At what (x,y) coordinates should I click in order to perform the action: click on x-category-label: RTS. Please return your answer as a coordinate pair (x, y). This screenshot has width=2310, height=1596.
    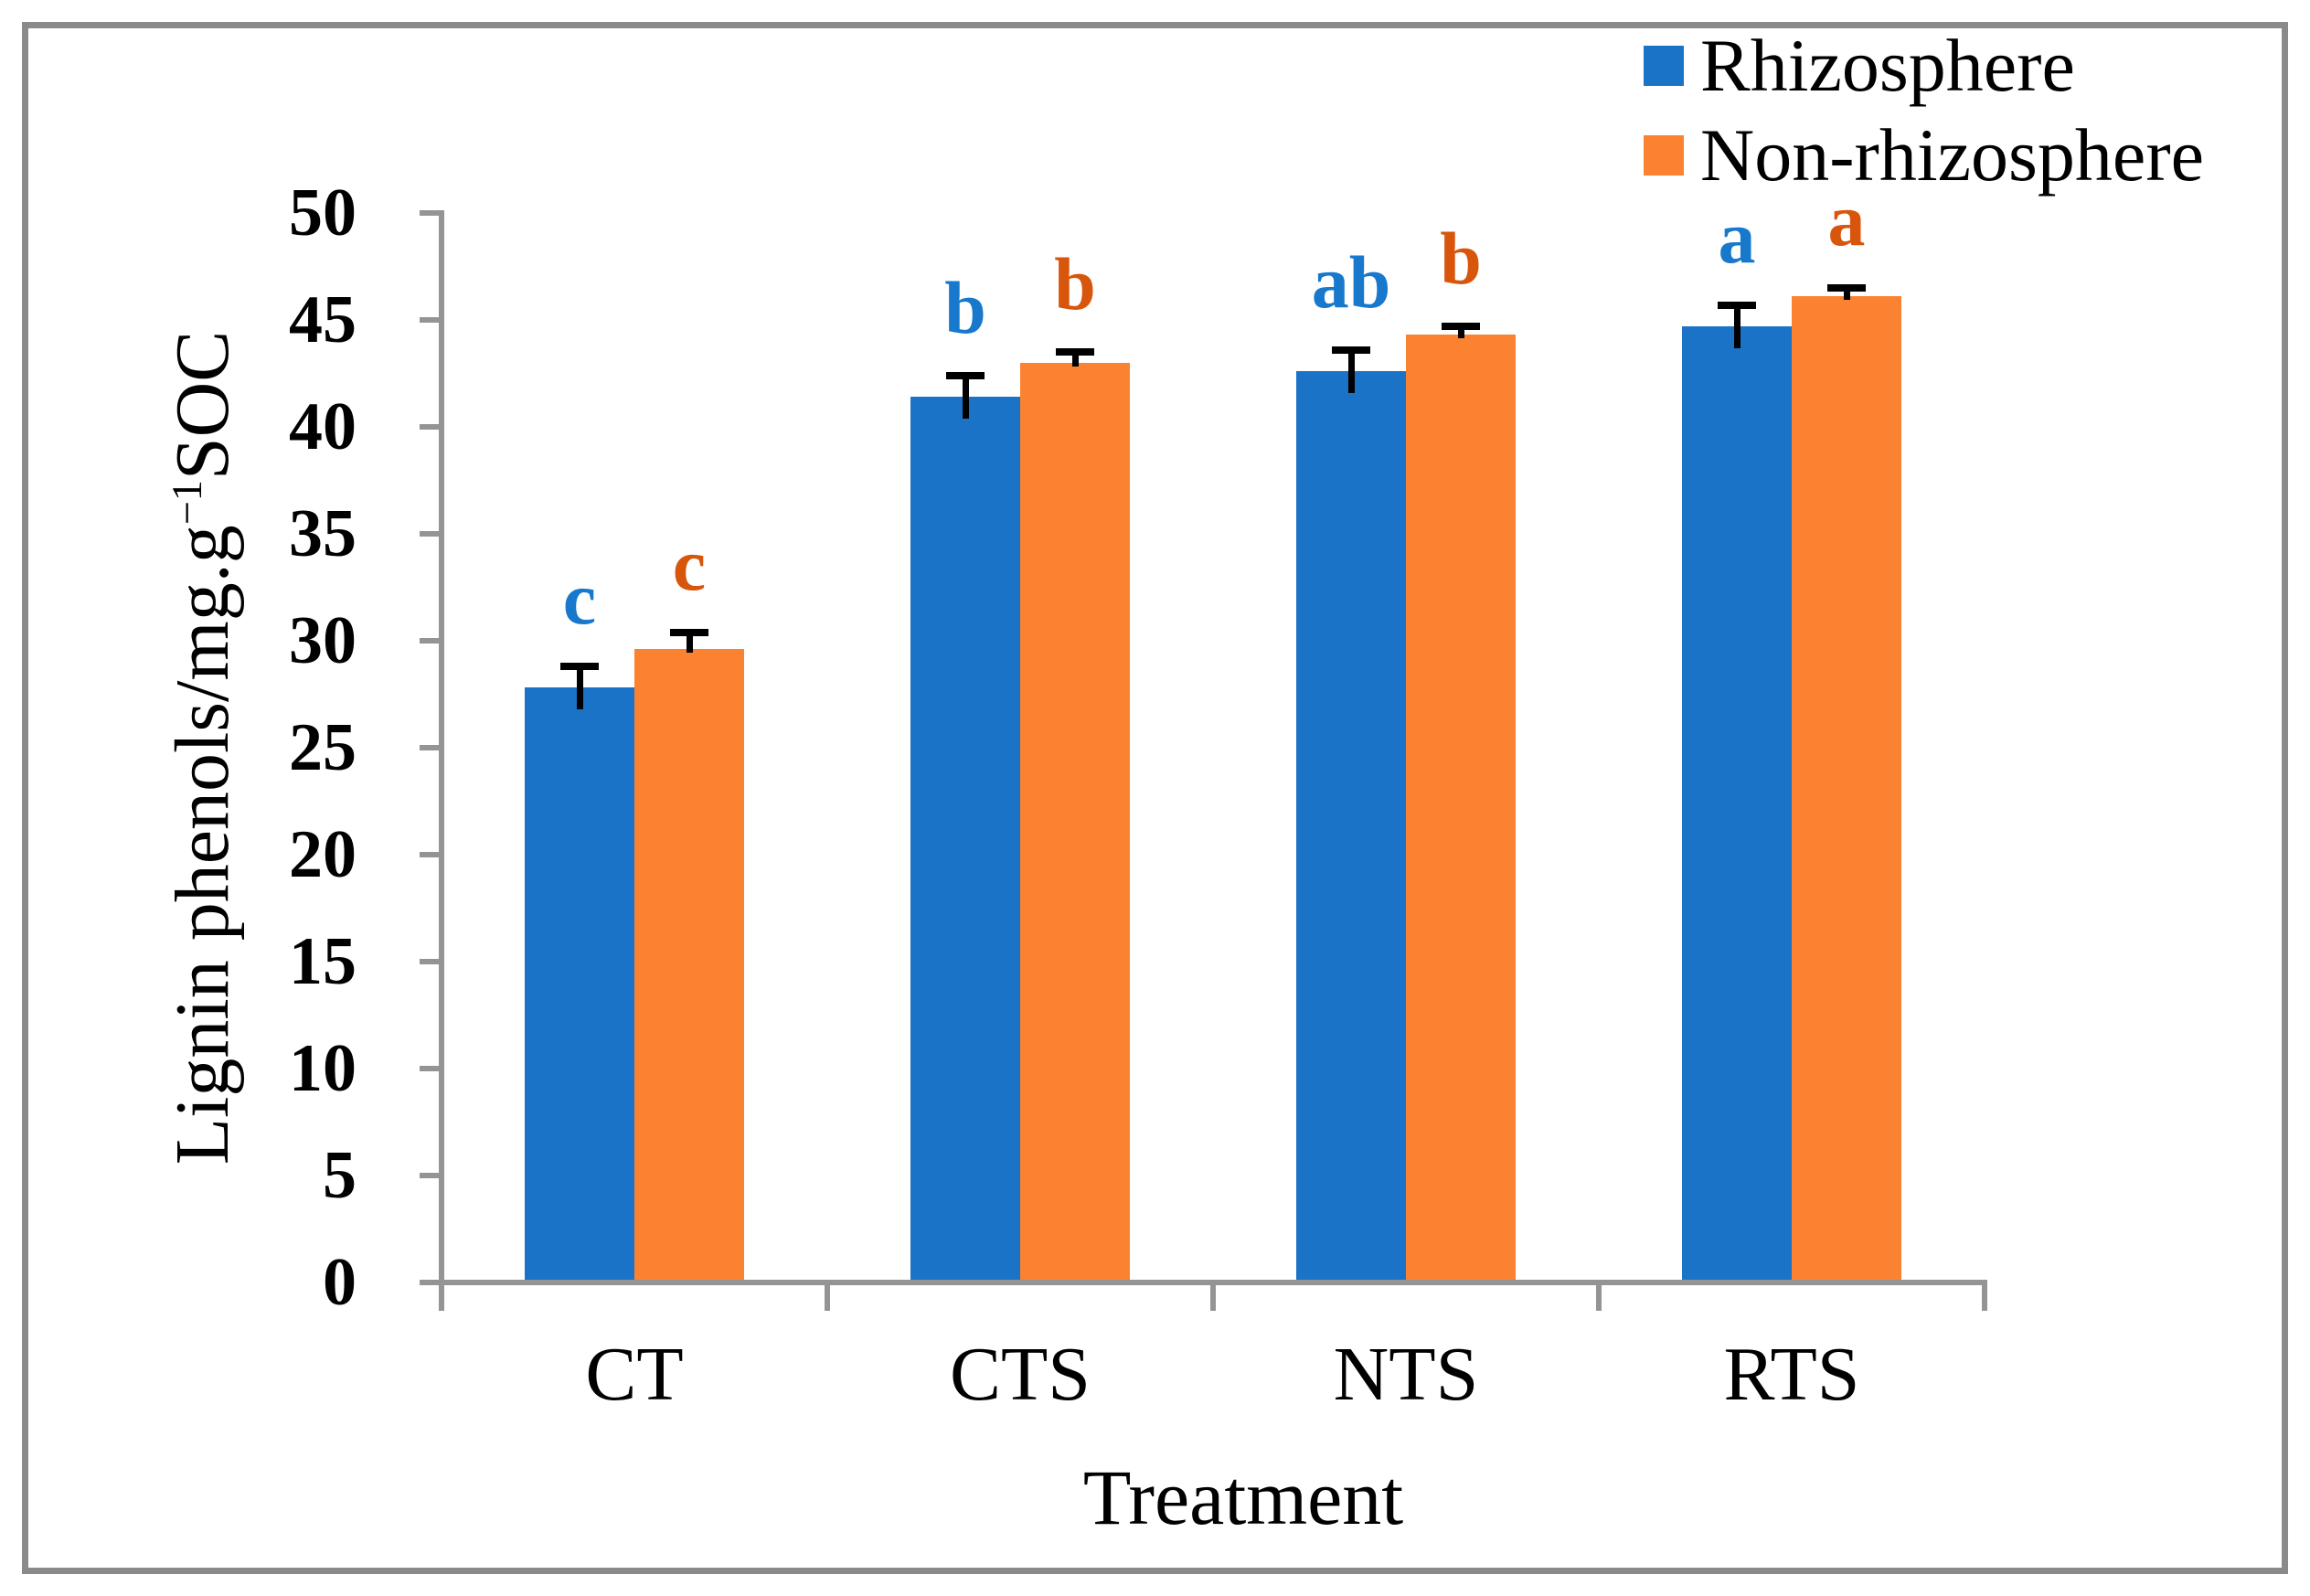
    Looking at the image, I should click on (1792, 1374).